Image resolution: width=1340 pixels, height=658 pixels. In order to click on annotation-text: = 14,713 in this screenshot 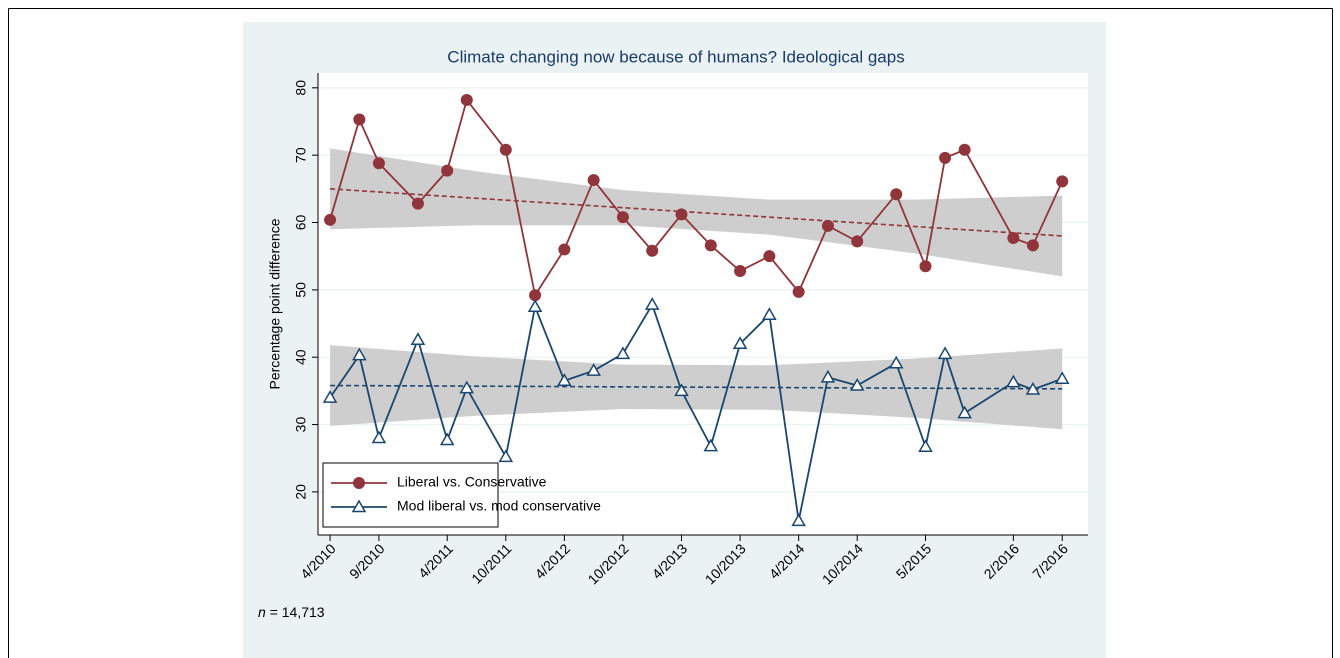, I will do `click(297, 612)`.